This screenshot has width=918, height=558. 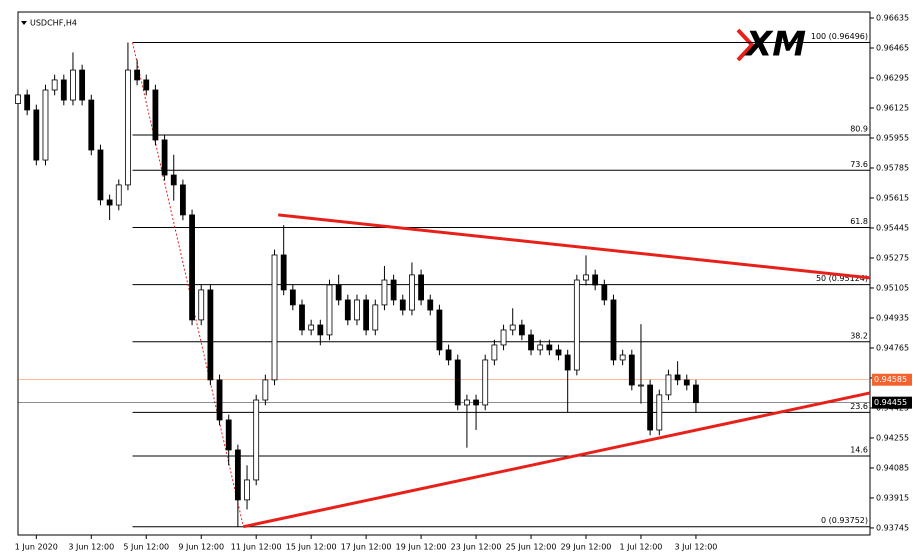 I want to click on logo-text: XM, so click(x=775, y=45).